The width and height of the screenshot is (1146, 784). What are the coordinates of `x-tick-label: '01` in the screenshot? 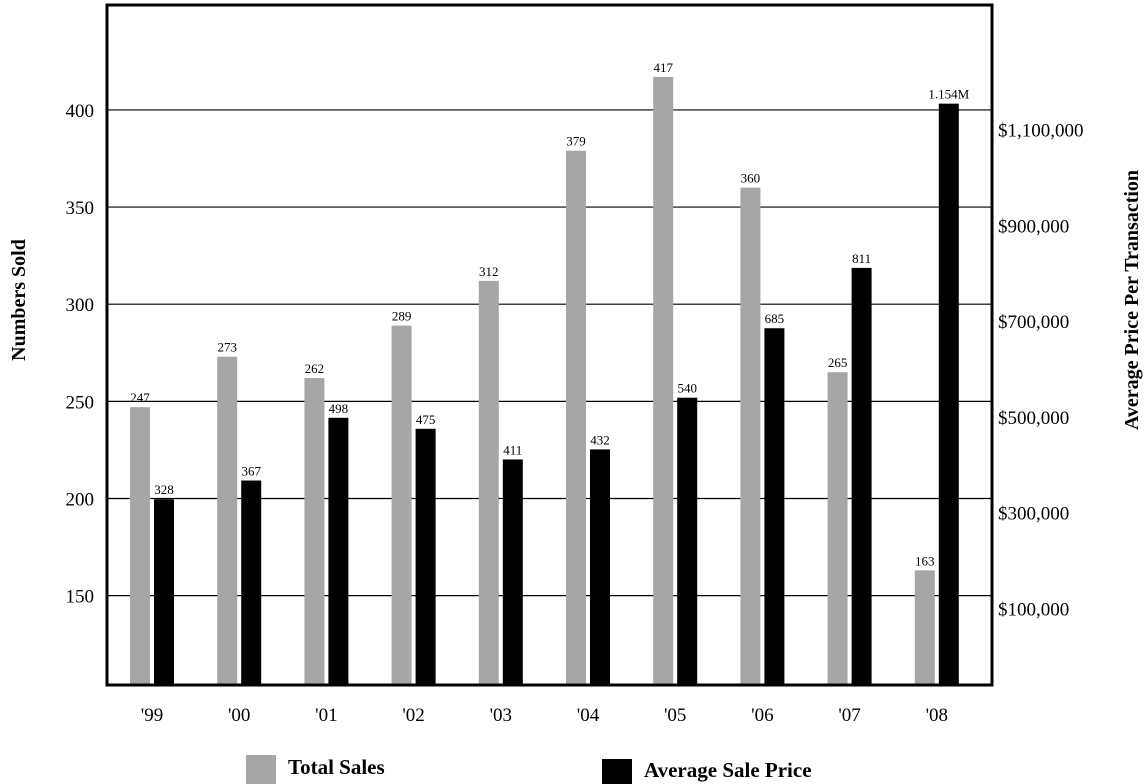 It's located at (326, 715).